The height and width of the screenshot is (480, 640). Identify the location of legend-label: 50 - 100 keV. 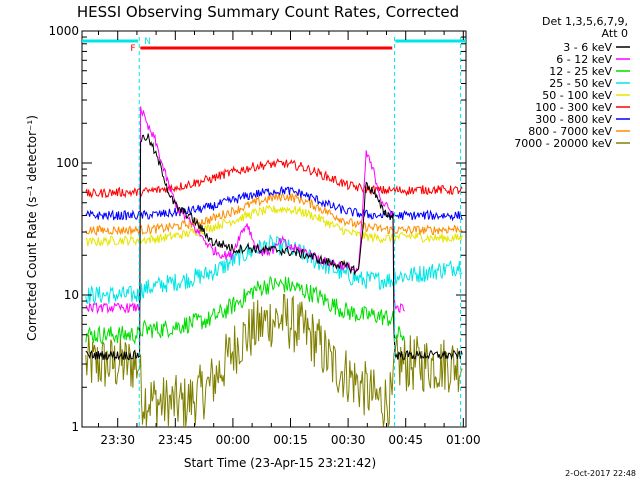
(577, 95).